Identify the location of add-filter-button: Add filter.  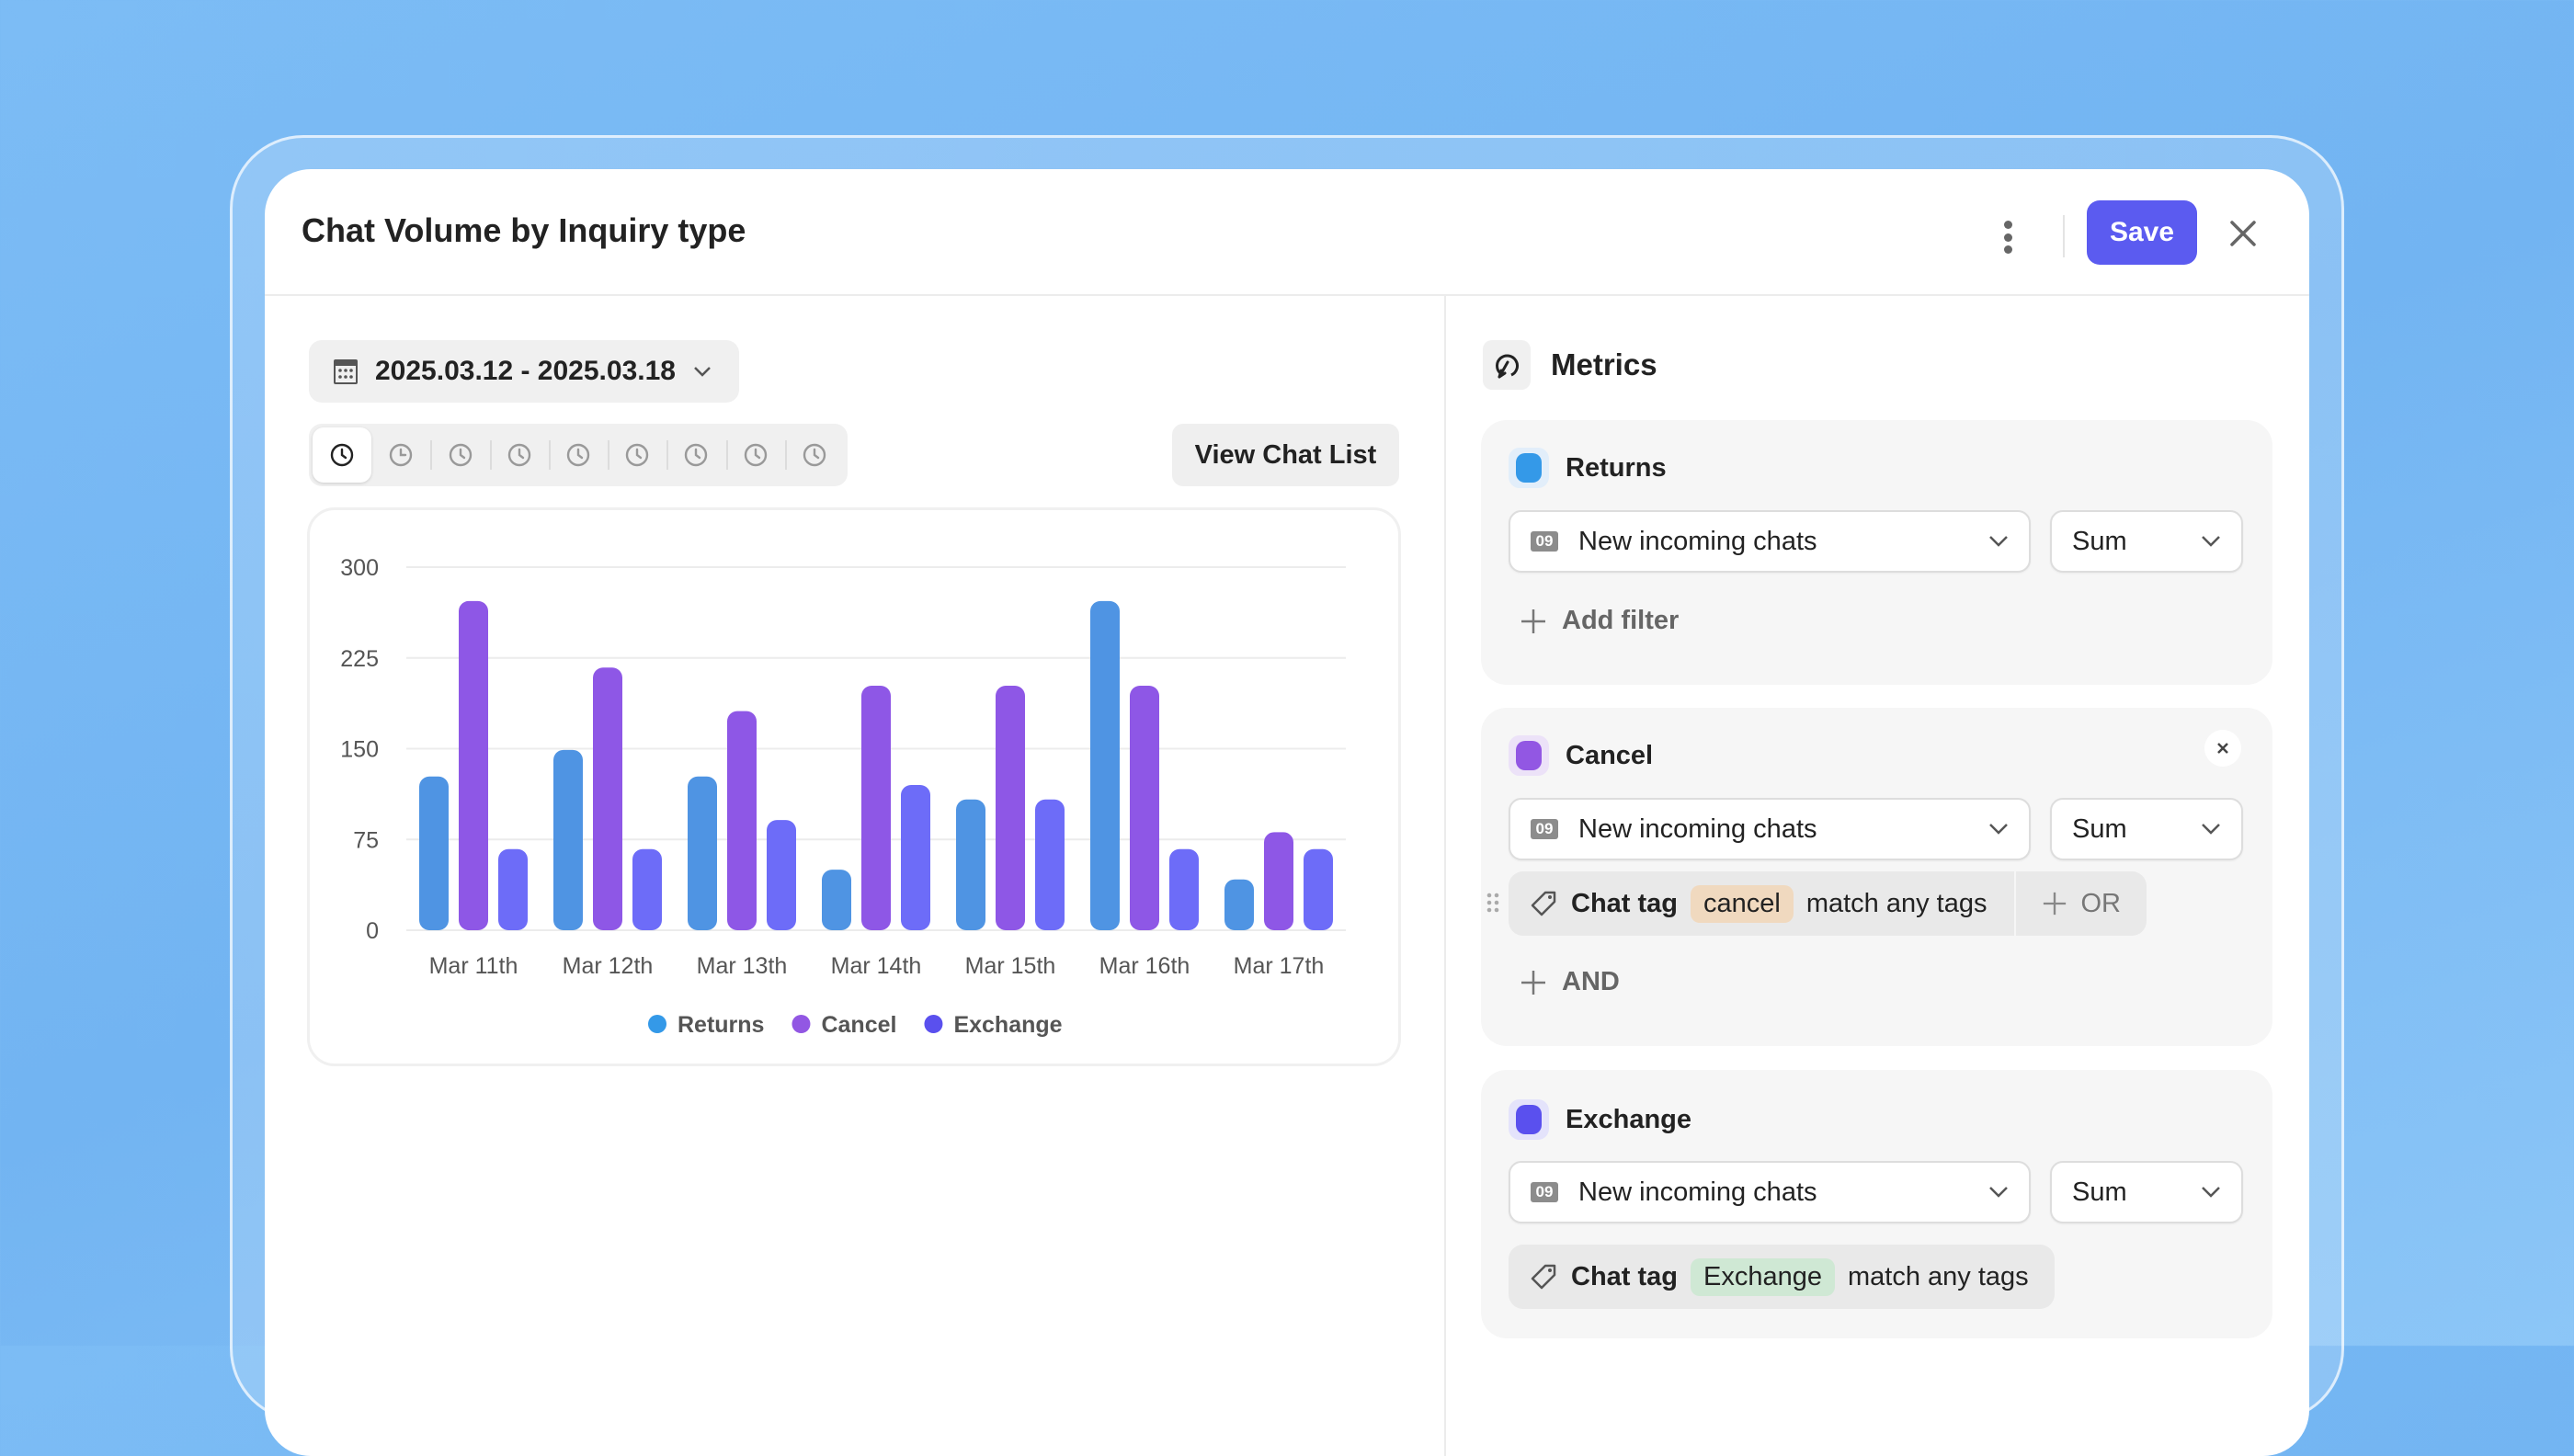
(1599, 621).